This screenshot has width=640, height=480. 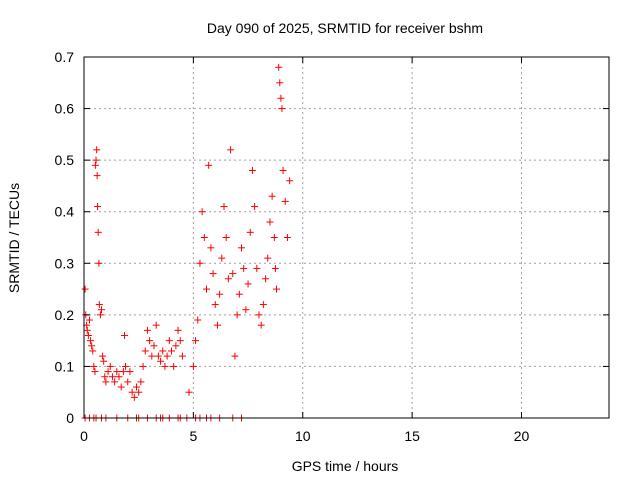 I want to click on y-axis-label: SRMTID / TECUs, so click(x=14, y=238).